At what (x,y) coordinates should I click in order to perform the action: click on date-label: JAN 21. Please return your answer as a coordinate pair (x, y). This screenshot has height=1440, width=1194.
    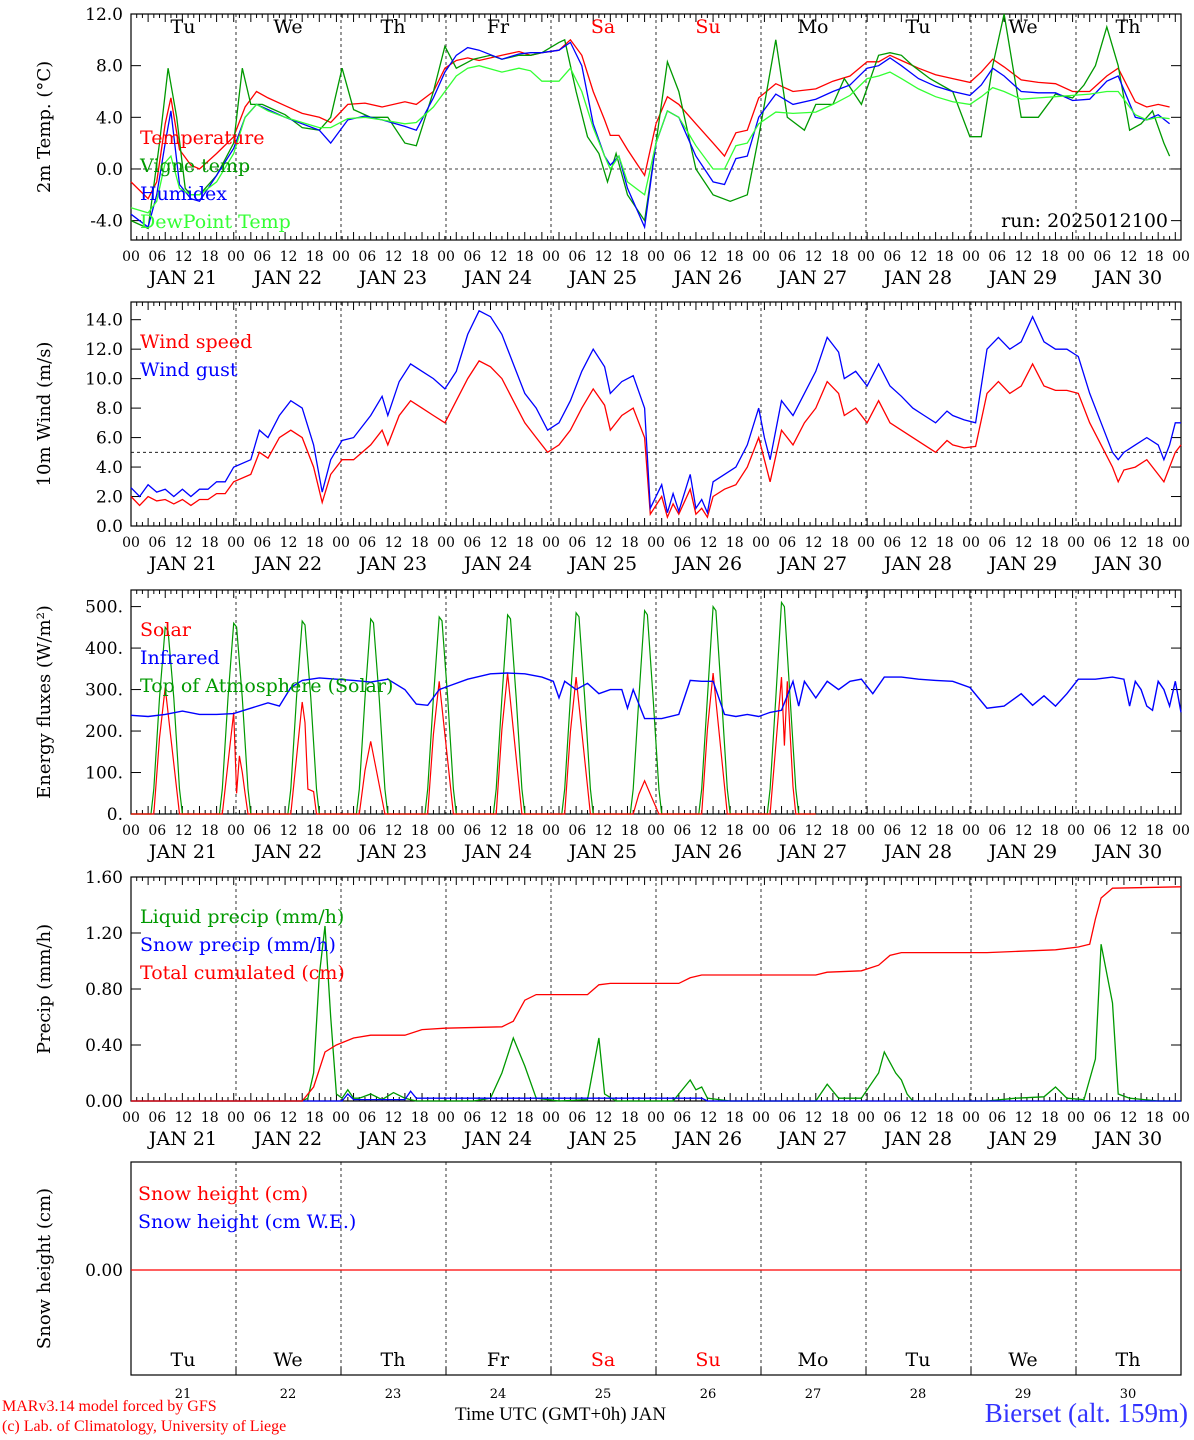
    Looking at the image, I should click on (182, 1139).